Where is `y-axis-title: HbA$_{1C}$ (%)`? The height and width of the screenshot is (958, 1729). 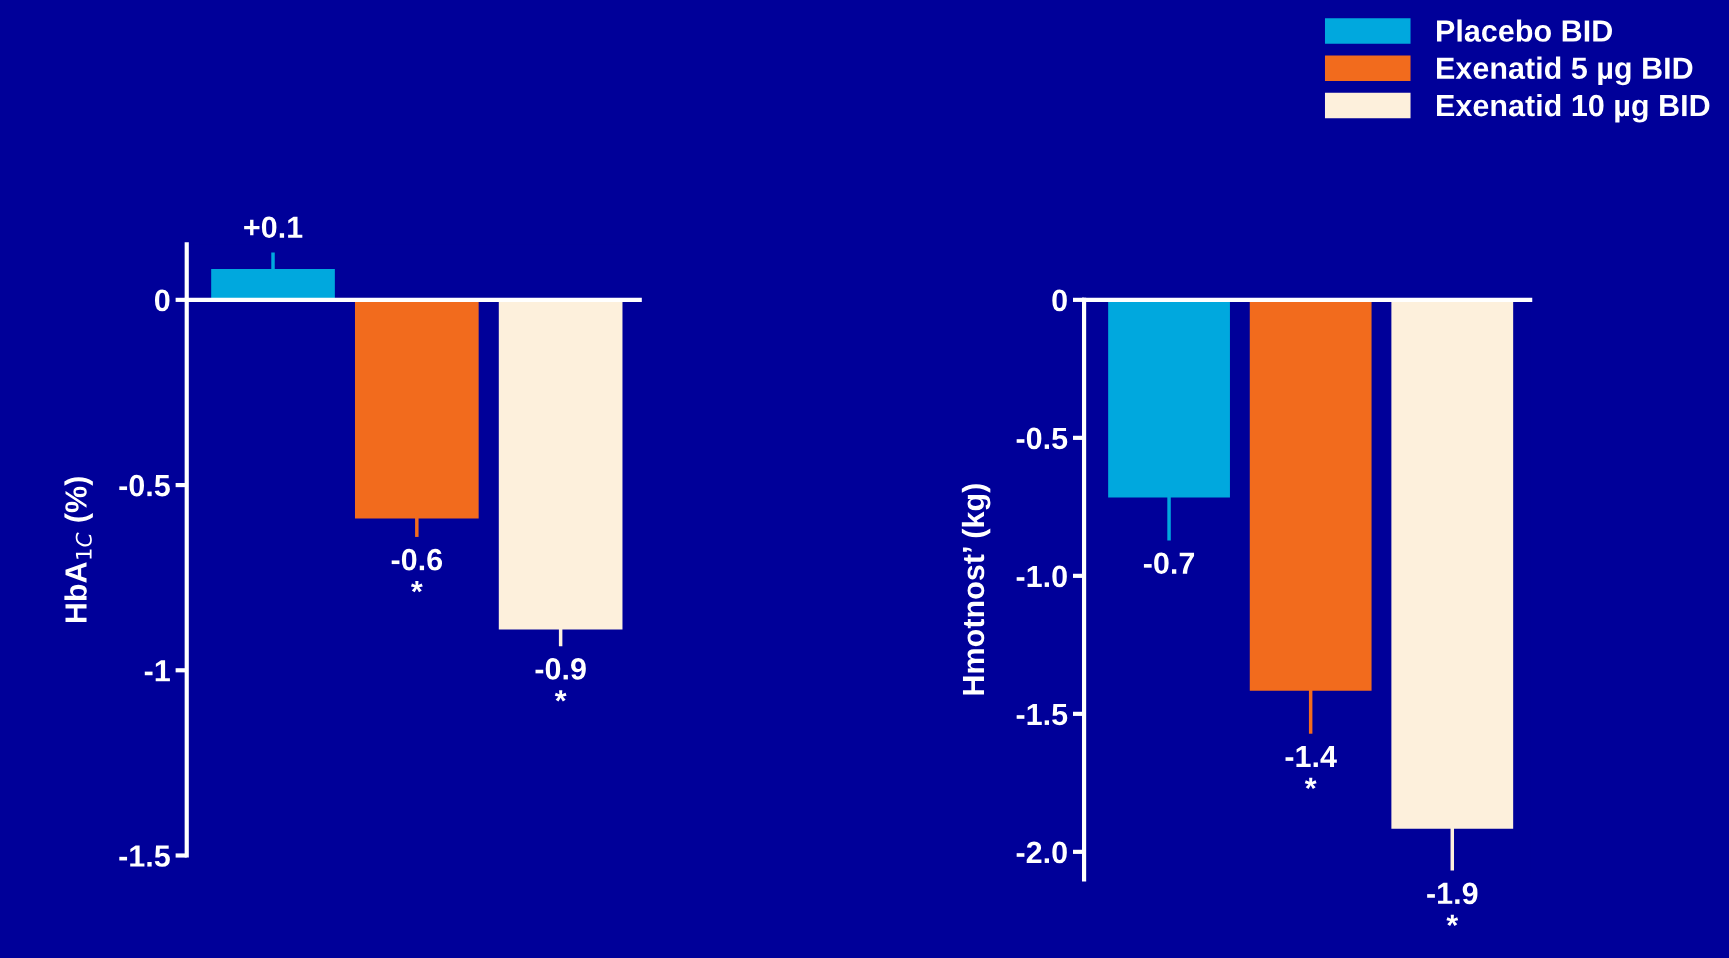 y-axis-title: HbA$_{1C}$ (%) is located at coordinates (78, 550).